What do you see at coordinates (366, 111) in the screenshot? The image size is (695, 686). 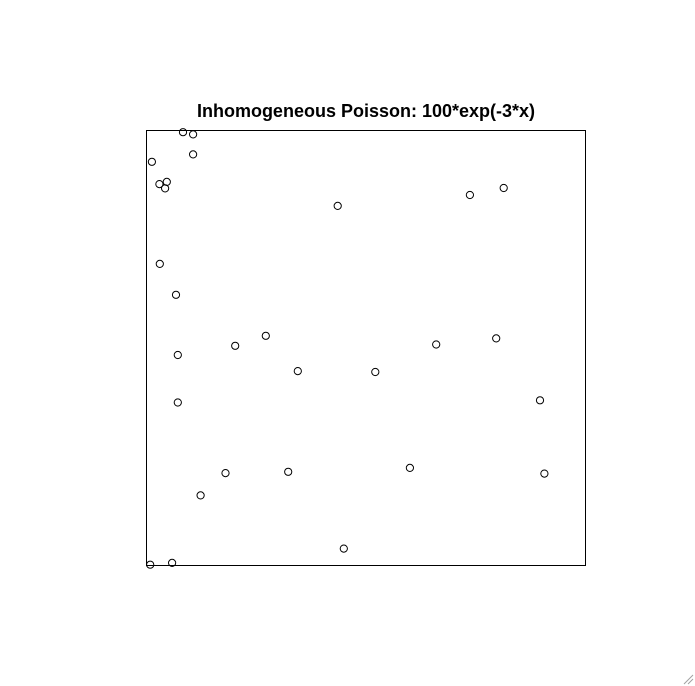 I see `chart-title: Inhomogeneous Poisson: 100*exp(-3*x)` at bounding box center [366, 111].